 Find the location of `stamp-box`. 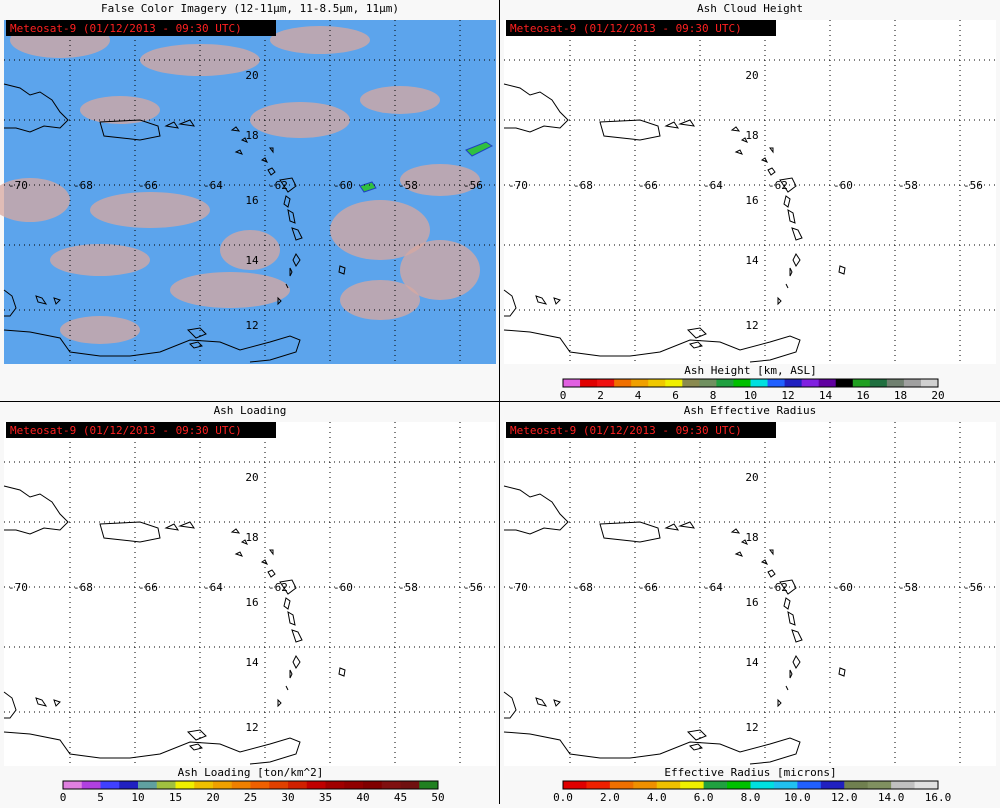

stamp-box is located at coordinates (641, 430).